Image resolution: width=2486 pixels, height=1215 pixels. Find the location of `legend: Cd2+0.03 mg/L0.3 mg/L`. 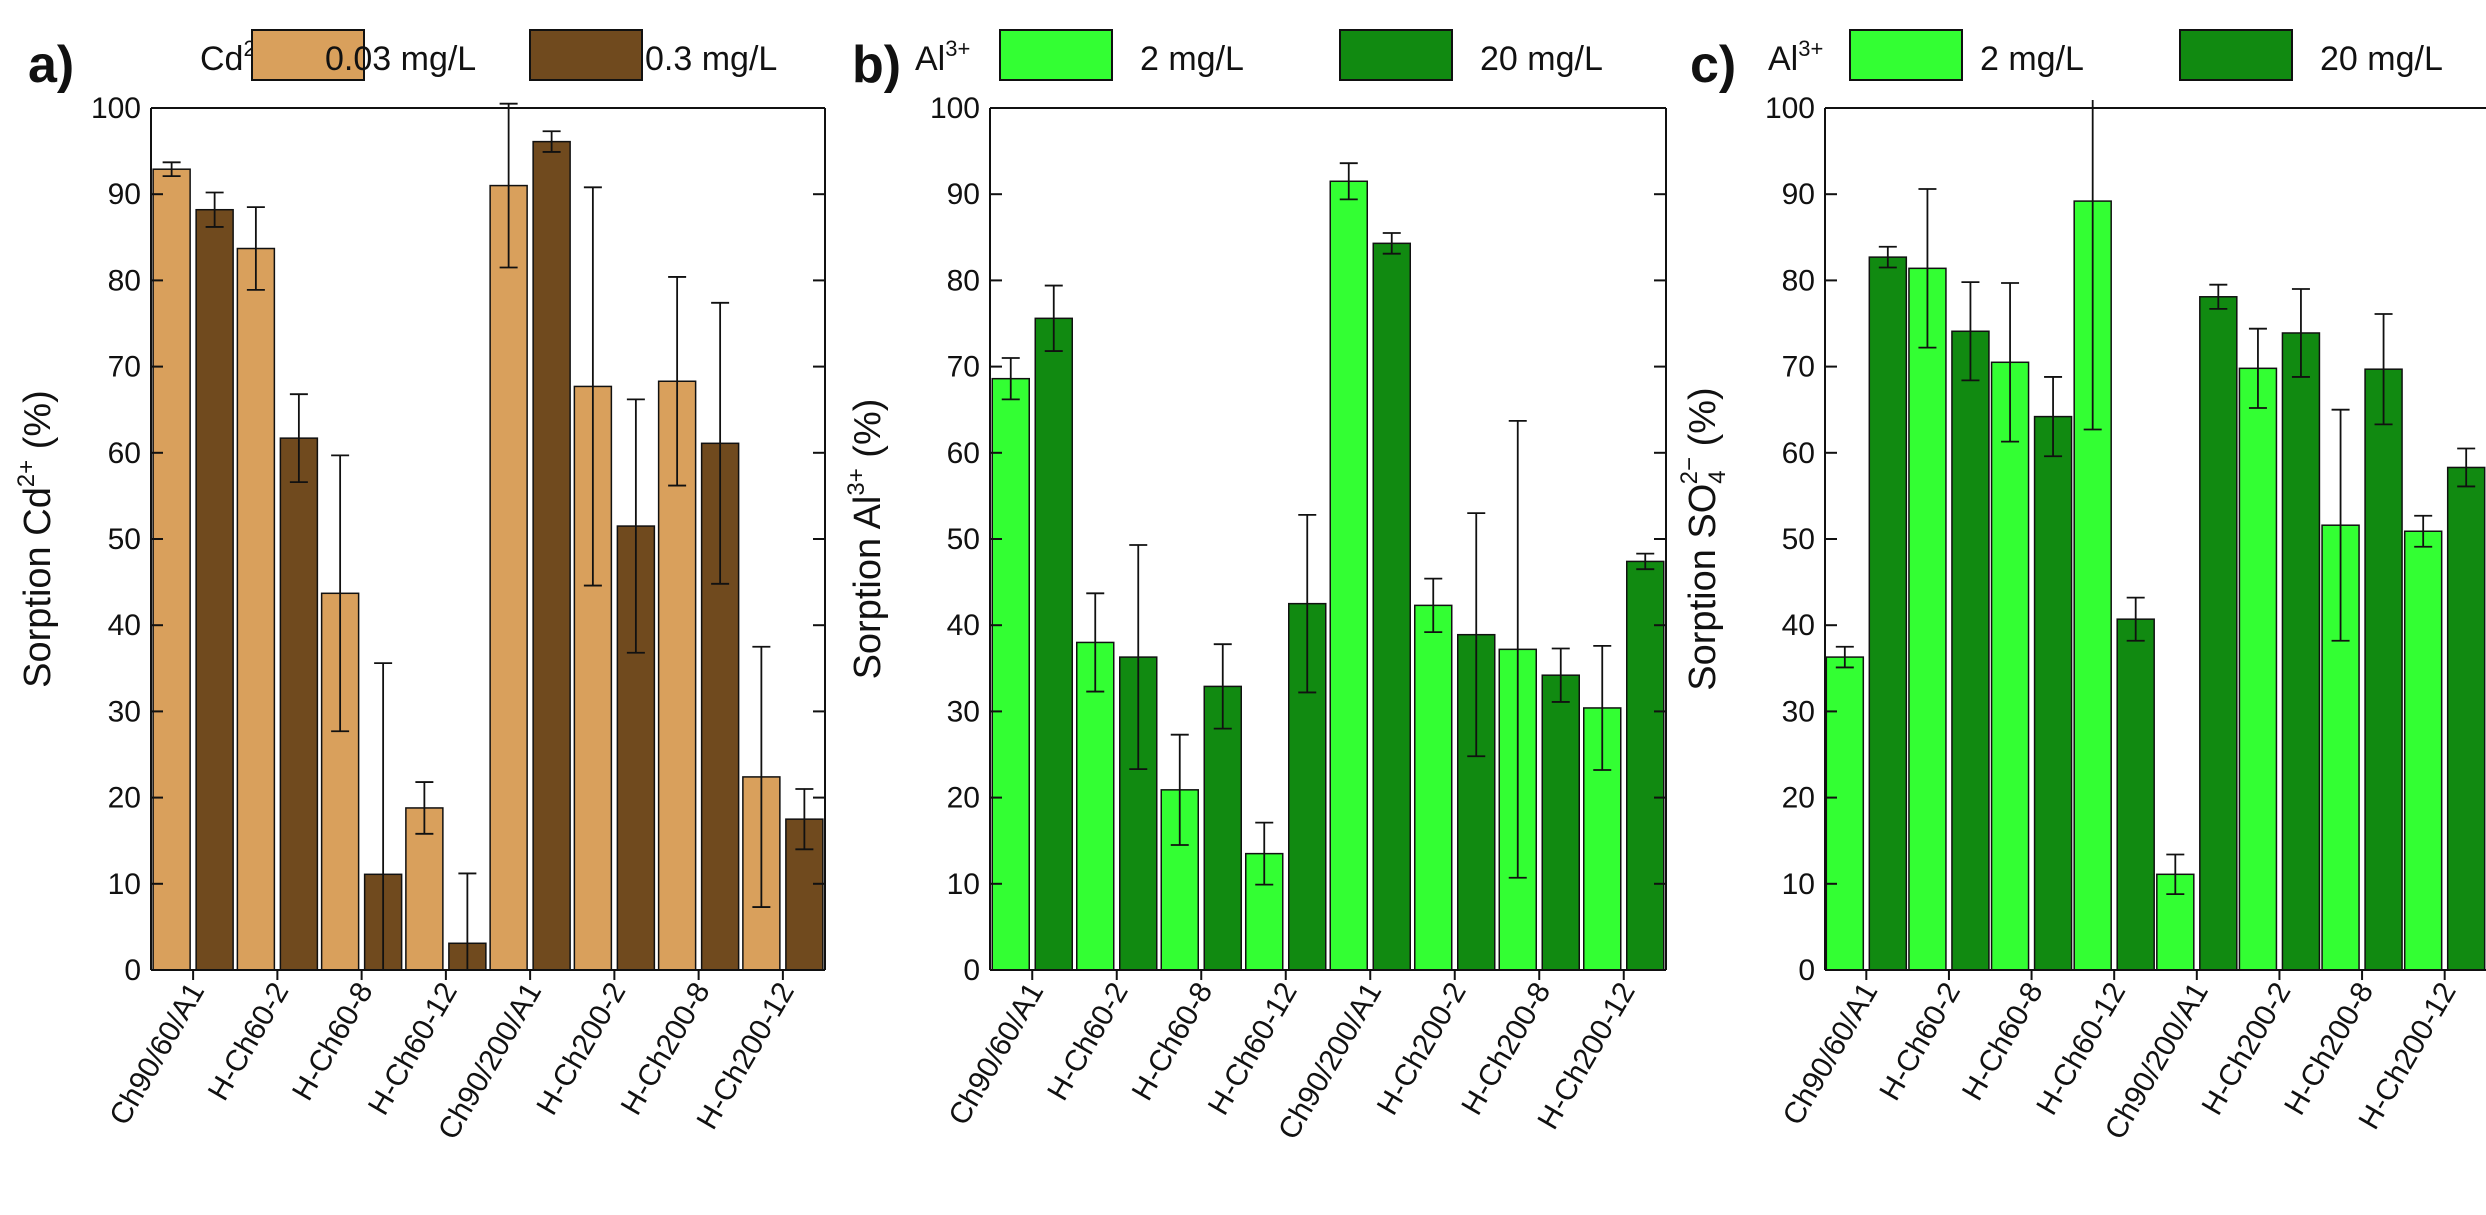

legend: Cd2+0.03 mg/L0.3 mg/L is located at coordinates (488, 55).